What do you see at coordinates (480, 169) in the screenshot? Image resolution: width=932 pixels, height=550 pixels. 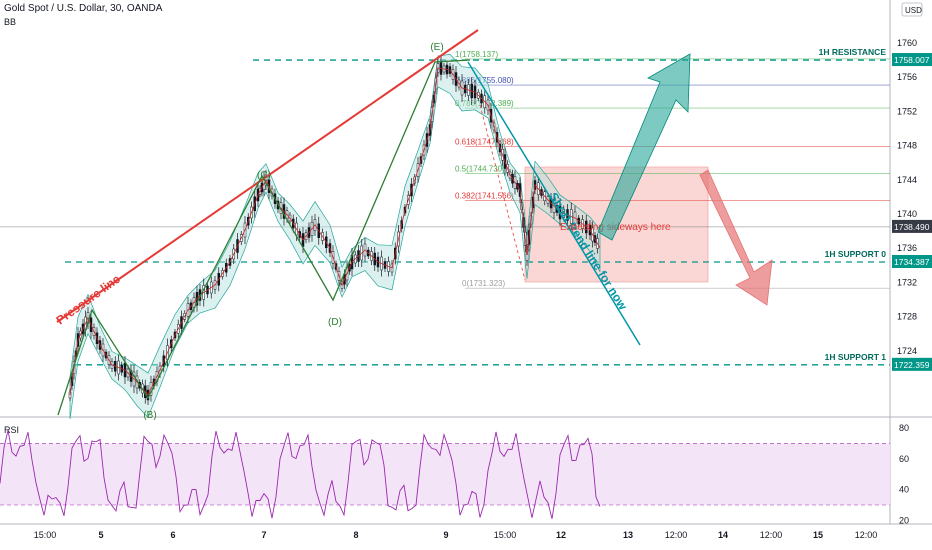 I see `fib-label: 0.5(1744.730)` at bounding box center [480, 169].